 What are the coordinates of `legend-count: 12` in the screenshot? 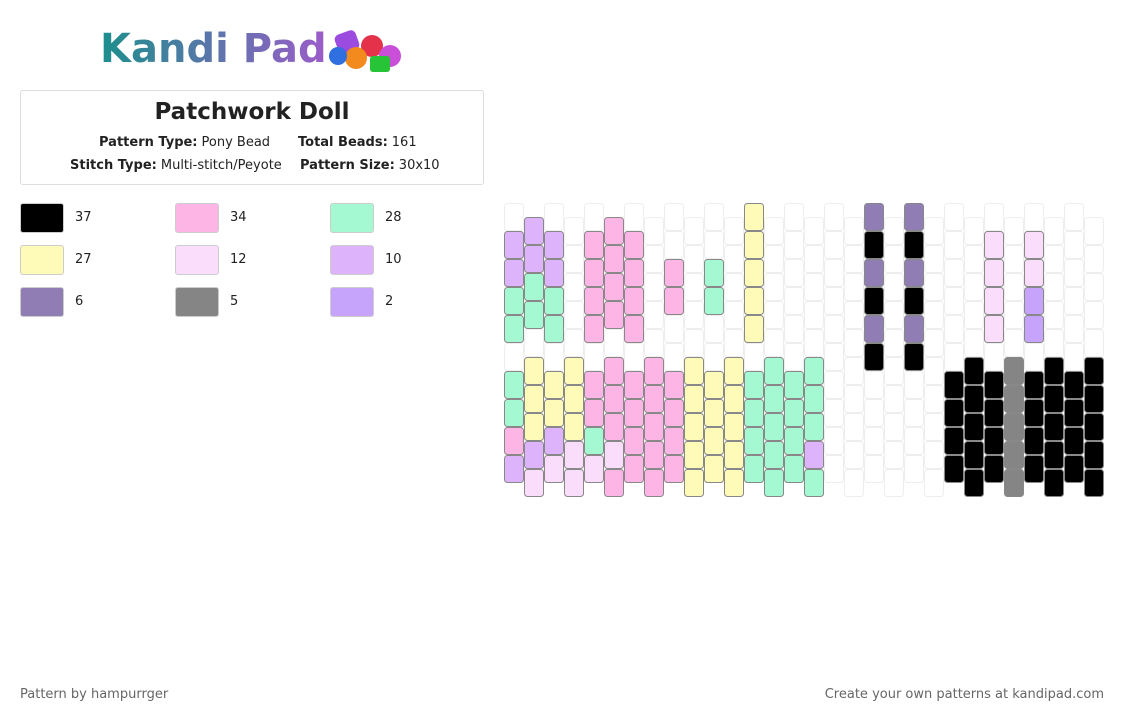 It's located at (238, 259).